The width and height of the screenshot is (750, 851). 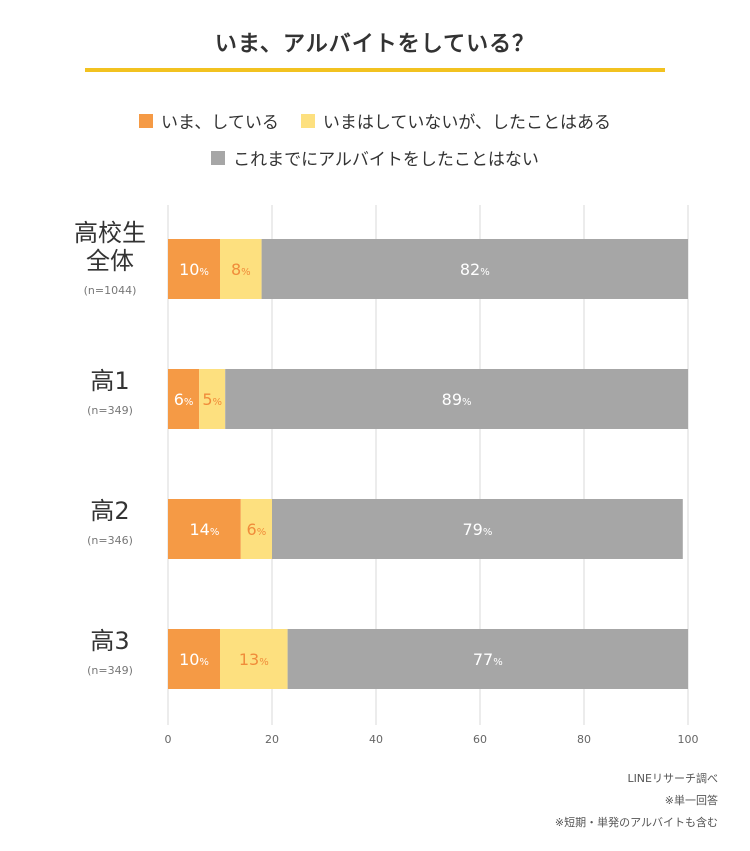 I want to click on data-label-0-1: 8%, so click(x=241, y=269).